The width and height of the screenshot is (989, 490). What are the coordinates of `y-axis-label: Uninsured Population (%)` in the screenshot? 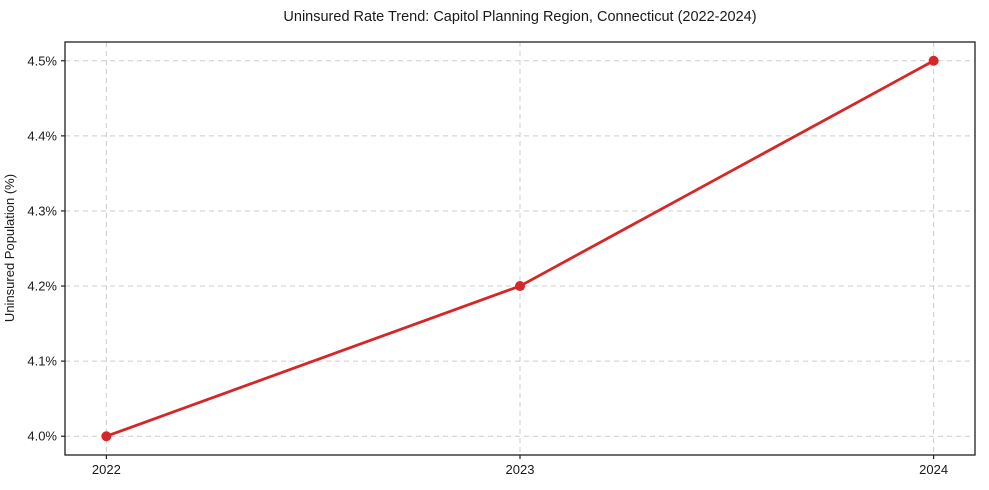 It's located at (9, 248).